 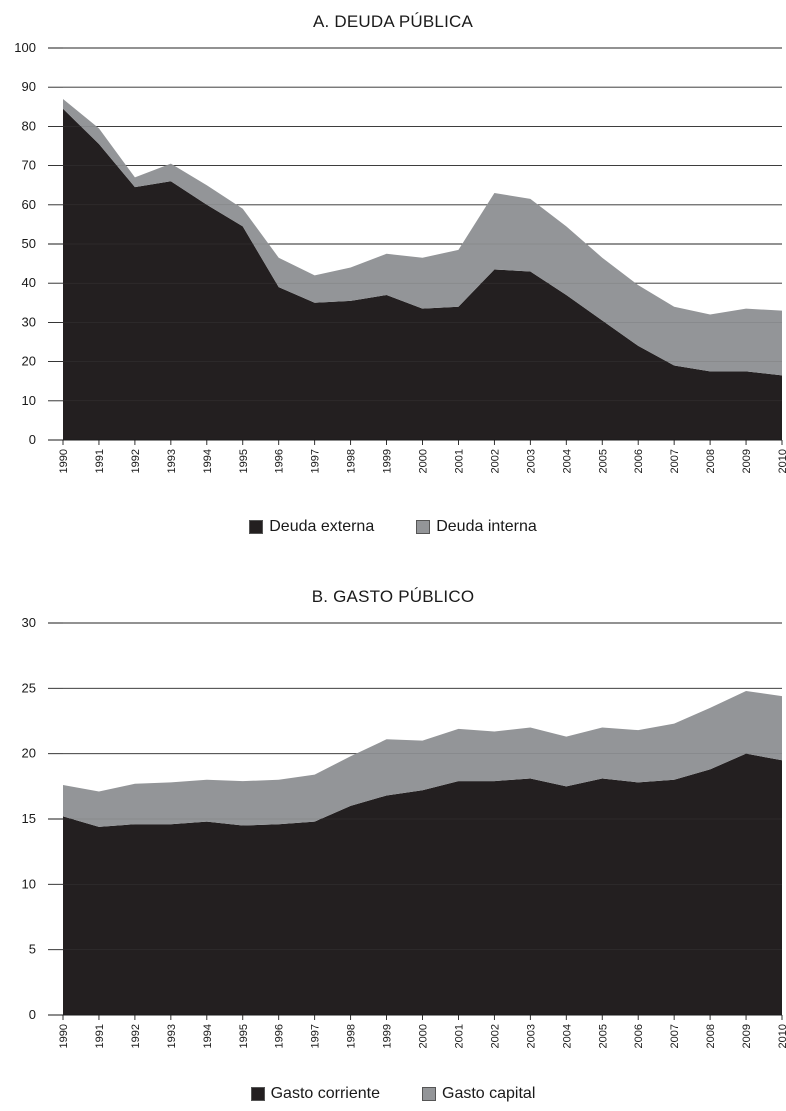 What do you see at coordinates (393, 596) in the screenshot?
I see `chart-title: B. GASTO PÚBLICO` at bounding box center [393, 596].